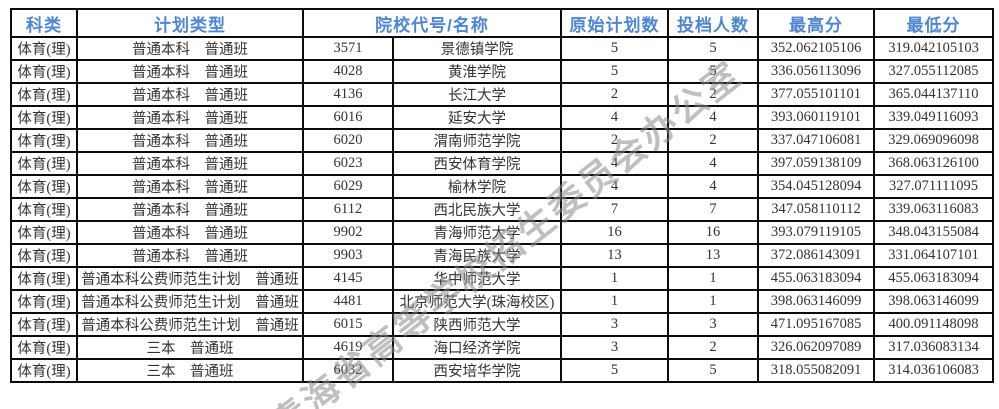 This screenshot has width=999, height=409. I want to click on header-min-score: 最低分, so click(934, 23).